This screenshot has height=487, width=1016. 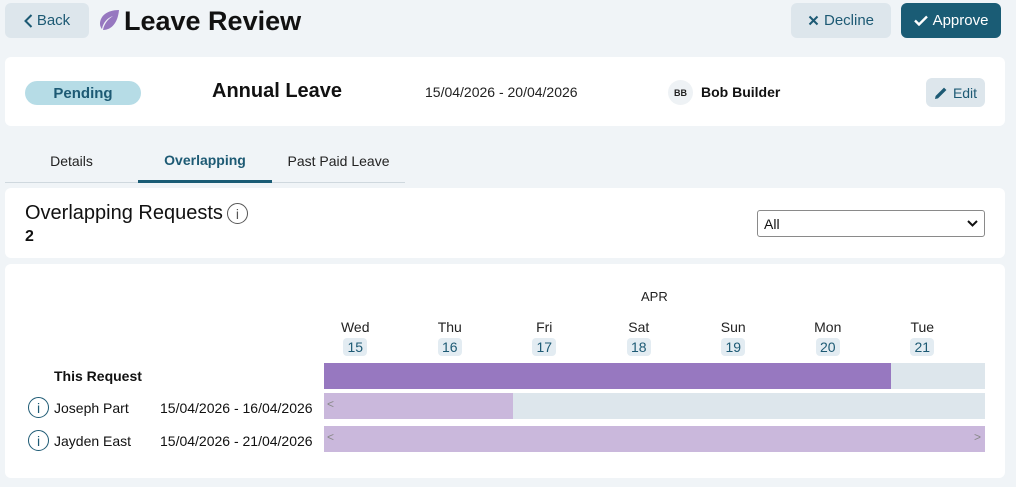 What do you see at coordinates (28, 20) in the screenshot?
I see `chevron-left-icon` at bounding box center [28, 20].